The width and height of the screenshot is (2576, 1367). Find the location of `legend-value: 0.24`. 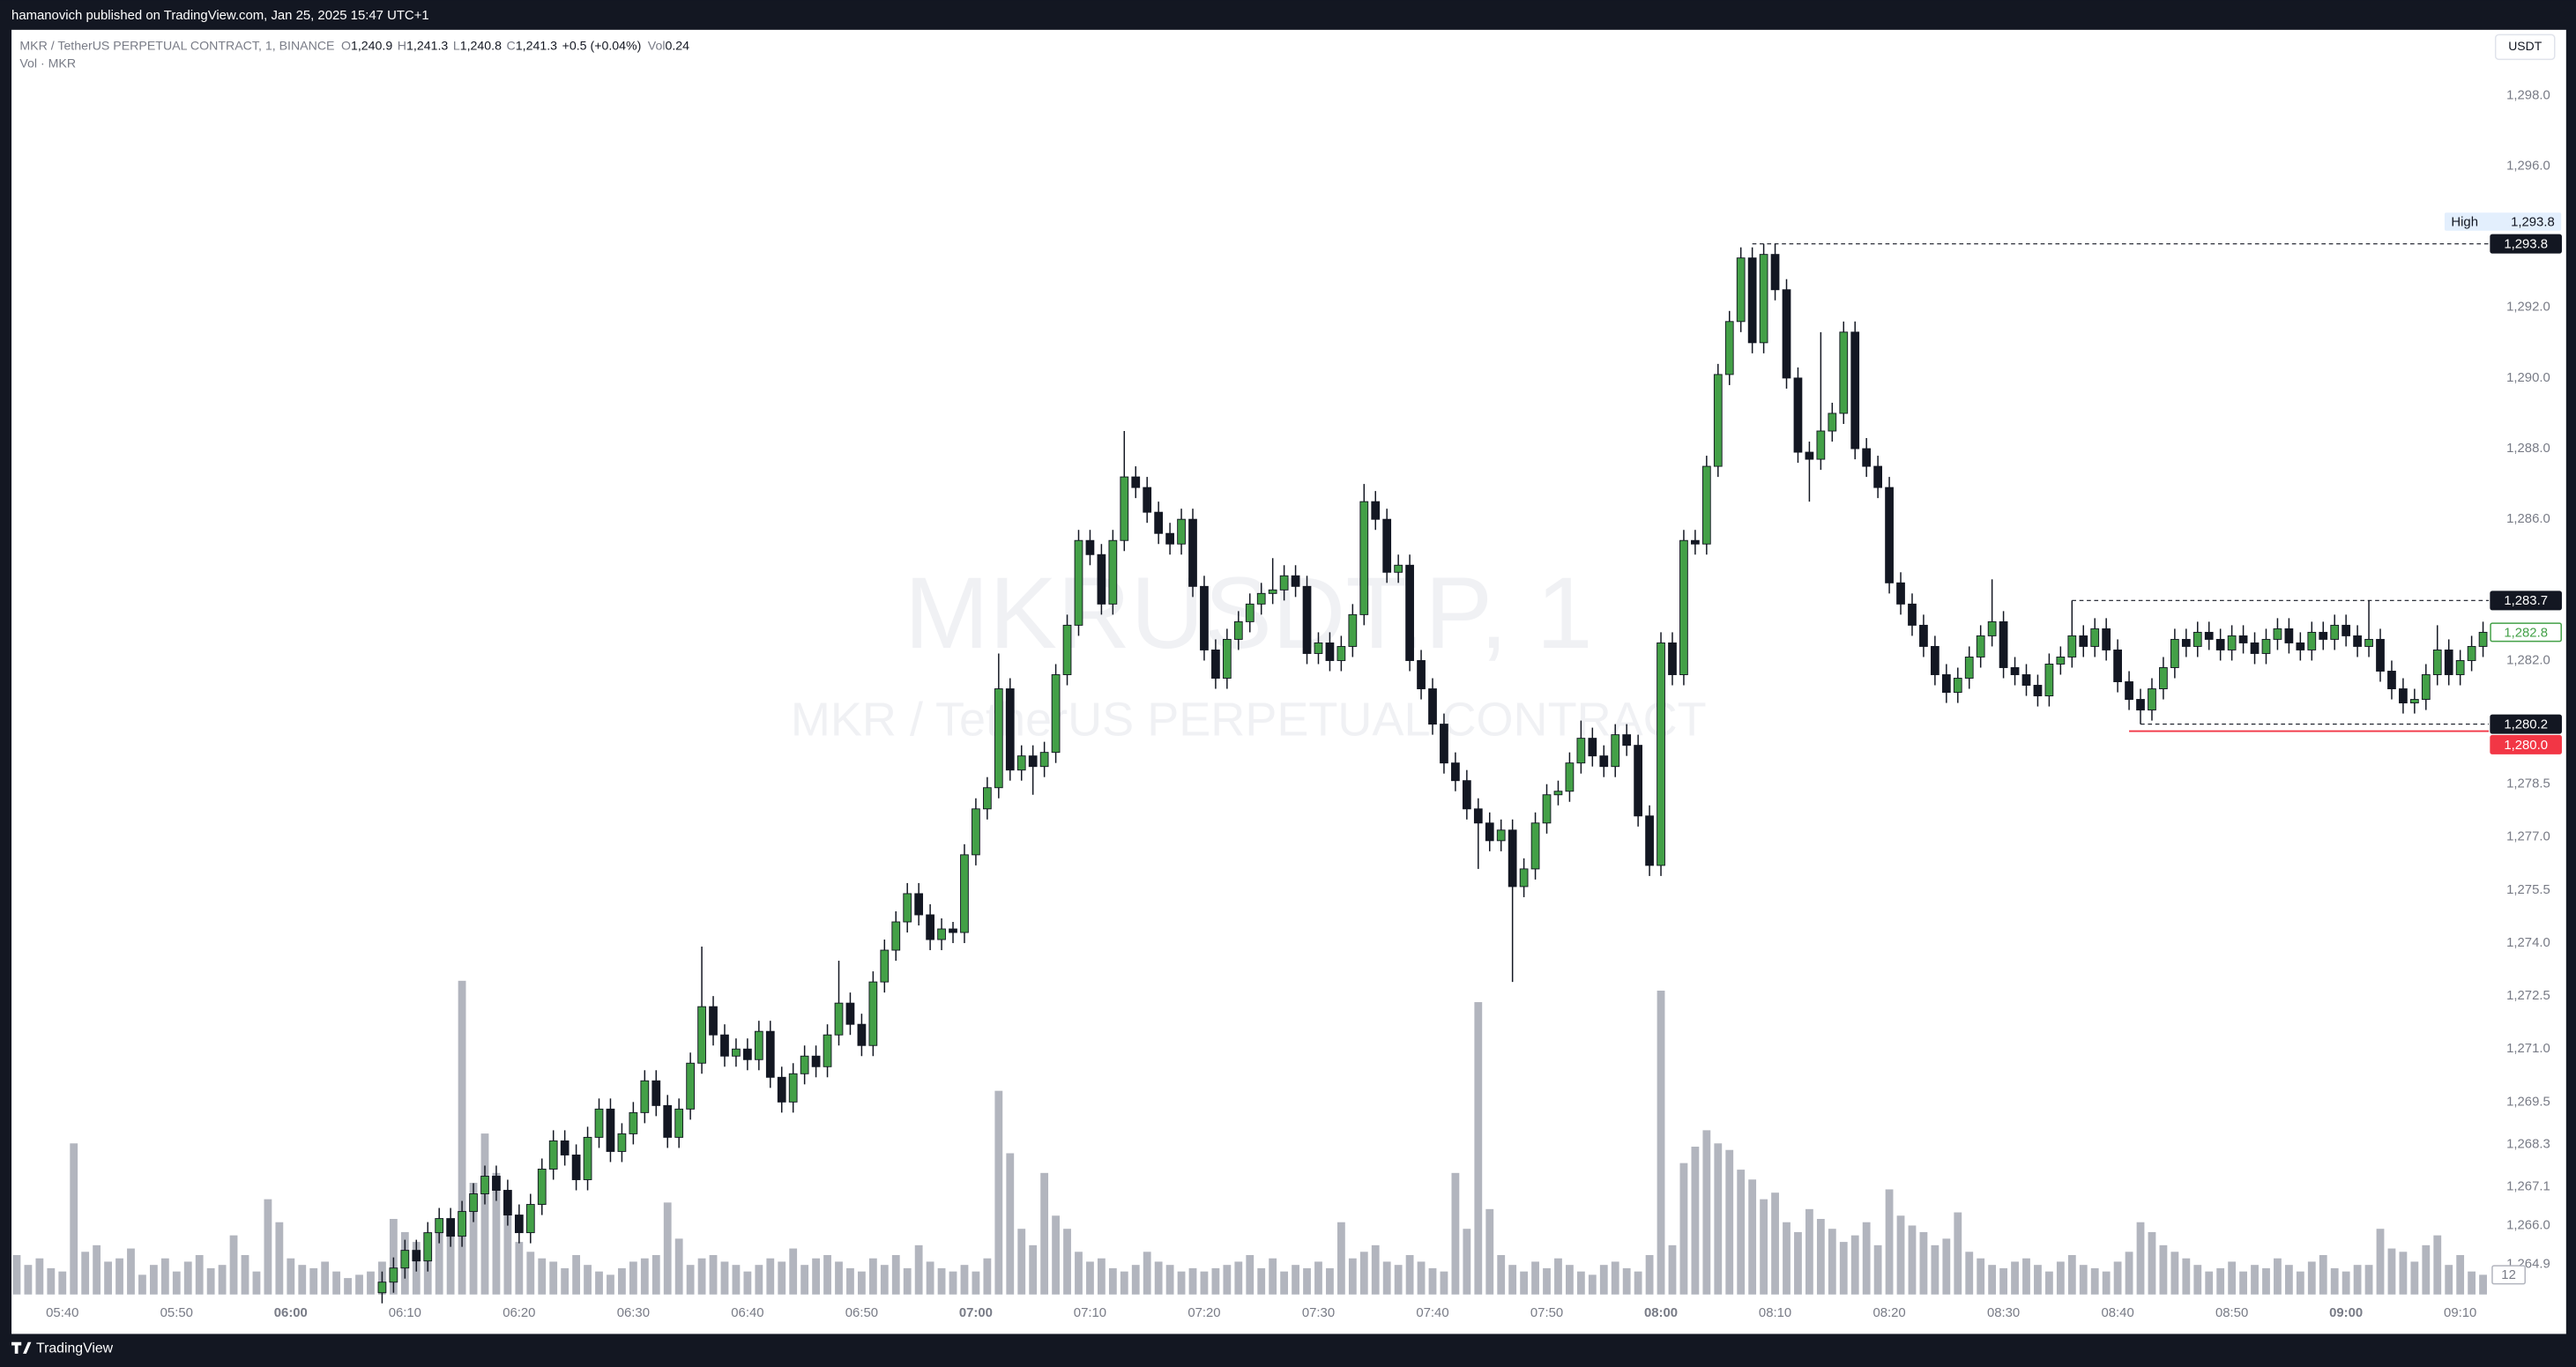

legend-value: 0.24 is located at coordinates (677, 46).